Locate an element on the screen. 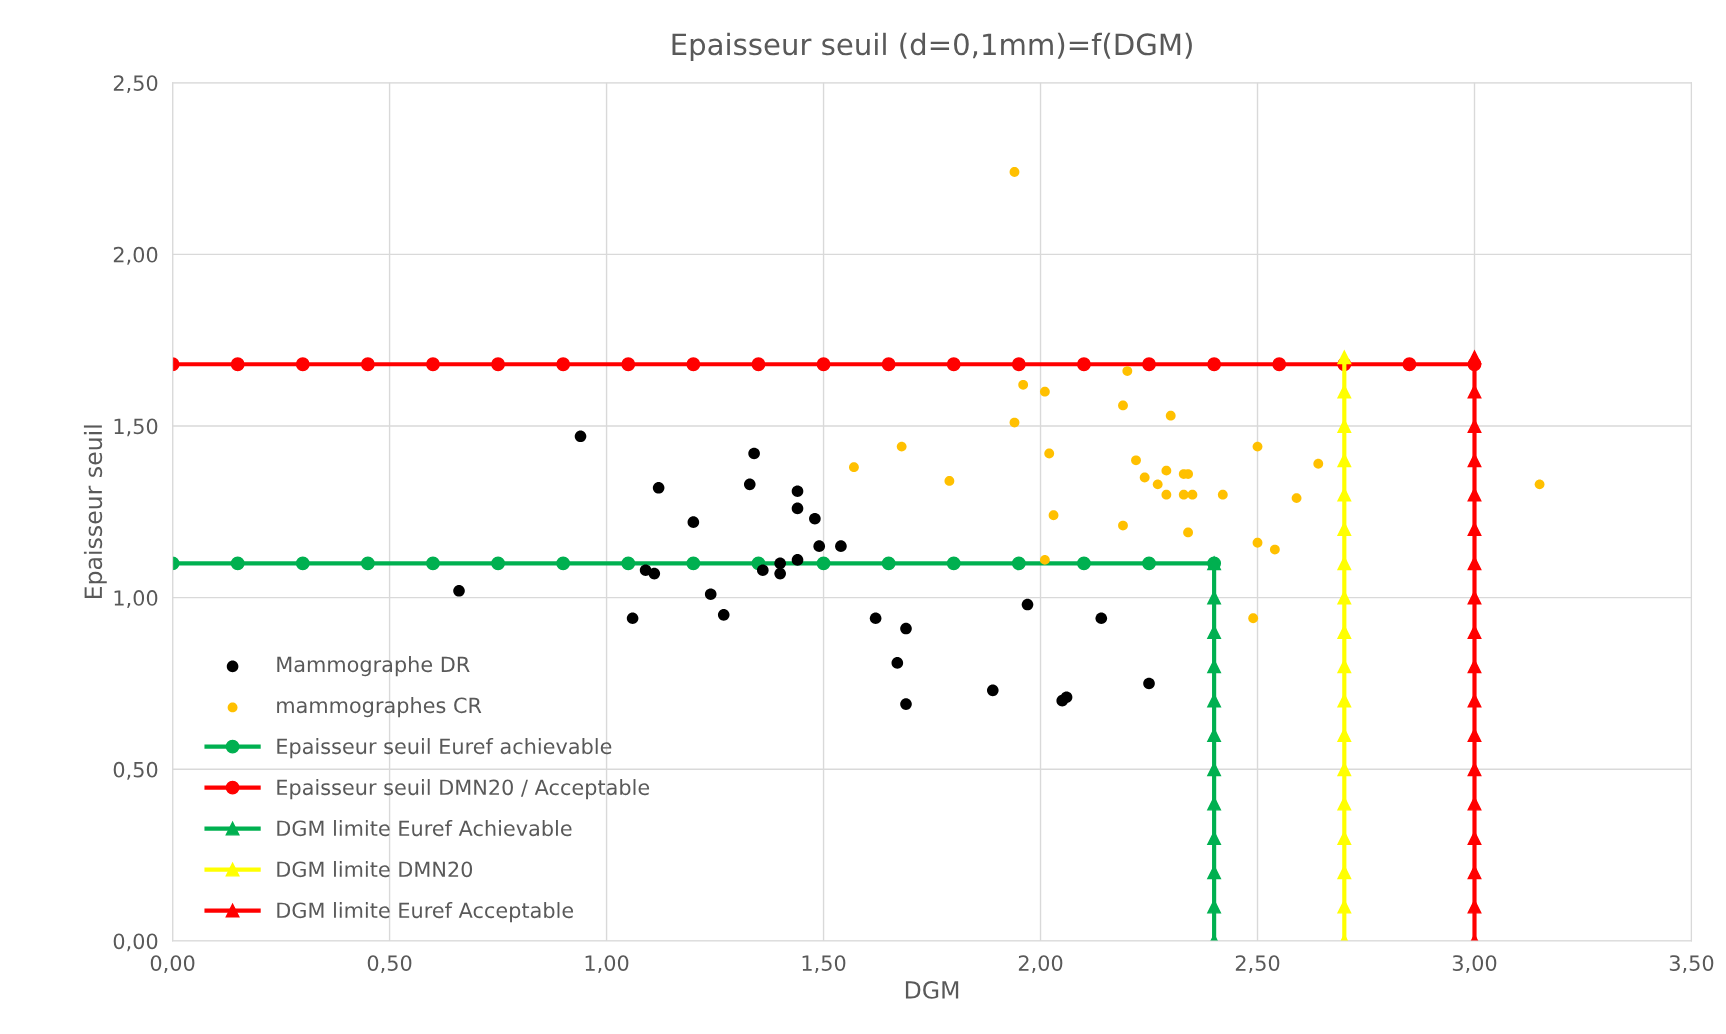 This screenshot has width=1726, height=1034. y-tick-label: 2,00 is located at coordinates (135, 255).